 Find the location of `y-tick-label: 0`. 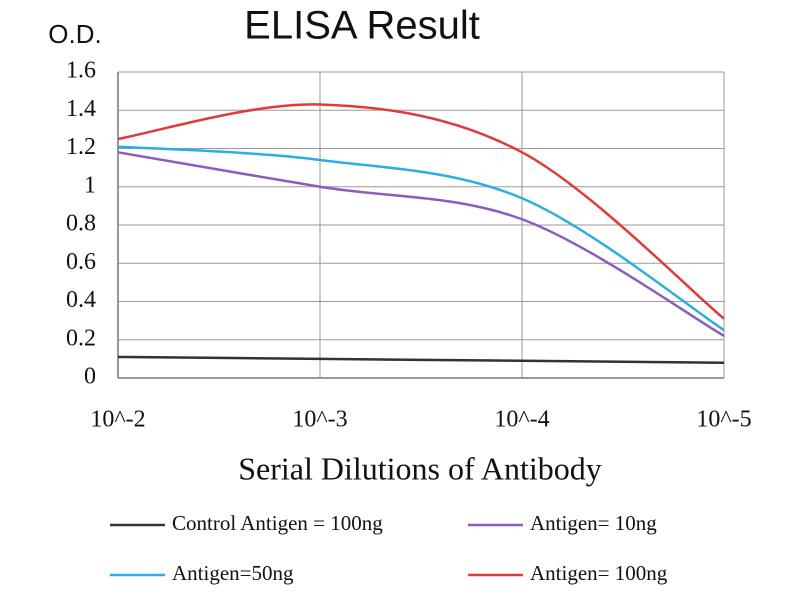

y-tick-label: 0 is located at coordinates (90, 377).